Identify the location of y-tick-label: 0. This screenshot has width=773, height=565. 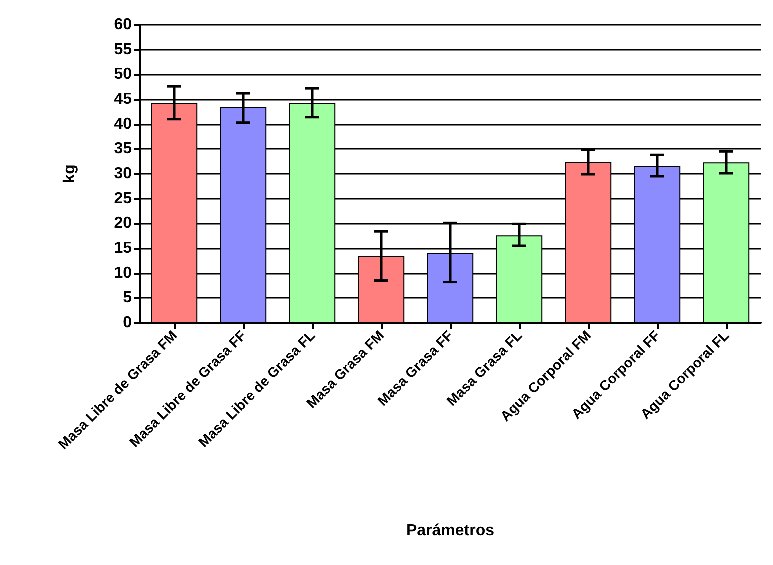
(127, 323).